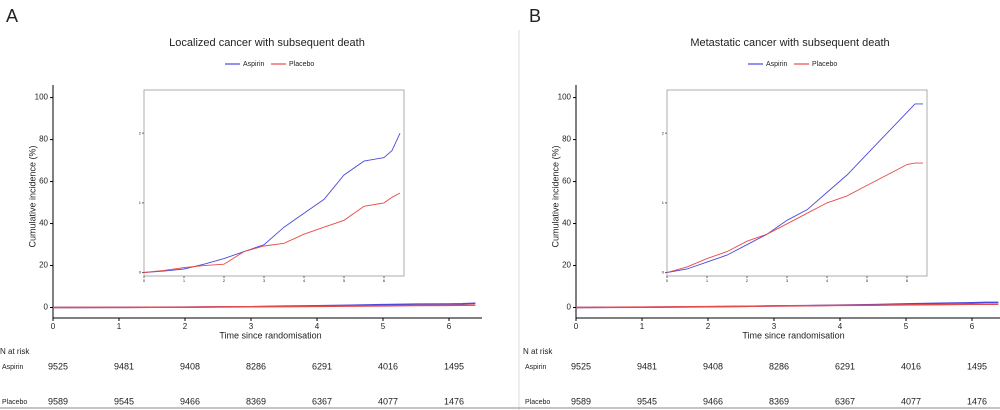 This screenshot has width=1000, height=410. I want to click on chart-title: Metastatic cancer with subsequent death, so click(789, 43).